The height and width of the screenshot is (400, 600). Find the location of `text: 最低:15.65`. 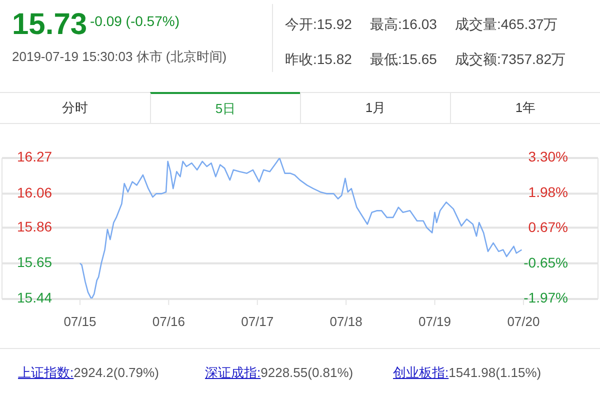

text: 最低:15.65 is located at coordinates (403, 59).